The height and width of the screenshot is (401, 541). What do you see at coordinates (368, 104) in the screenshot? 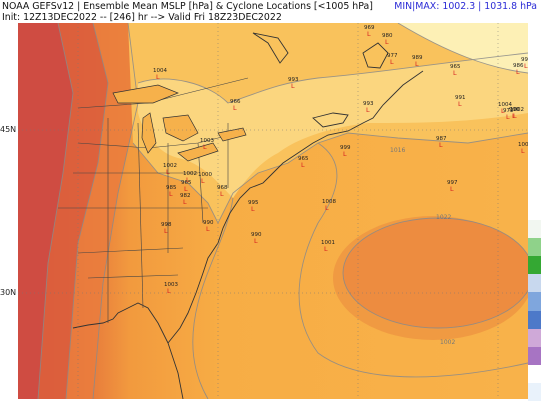
I see `cyclone-pressure-label: 993` at bounding box center [368, 104].